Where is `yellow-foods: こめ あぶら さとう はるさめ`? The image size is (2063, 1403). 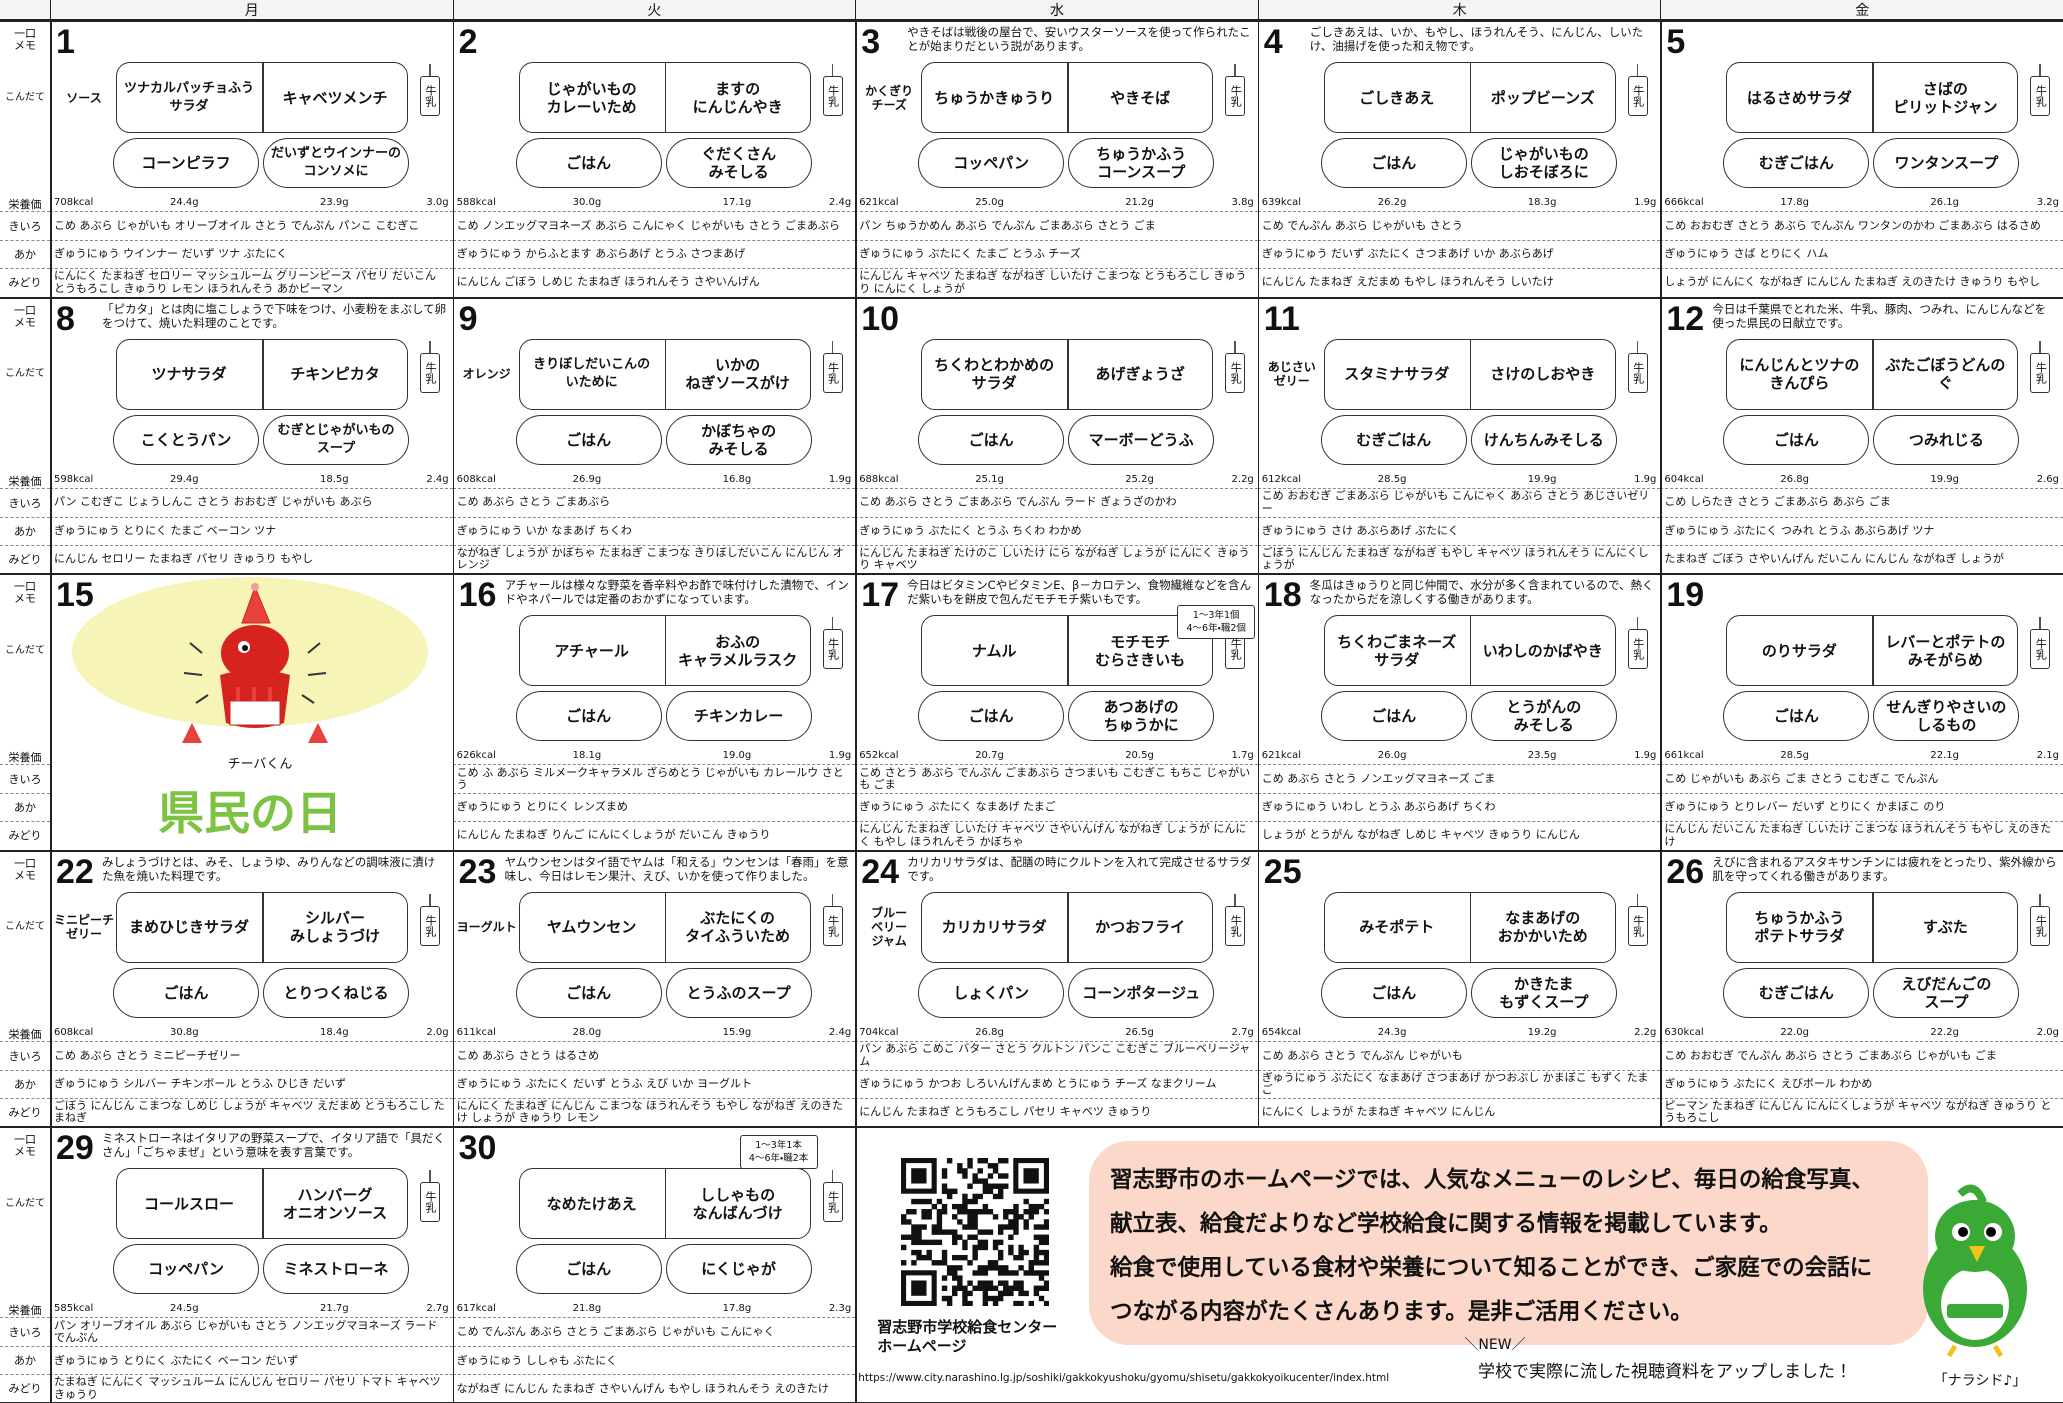 yellow-foods: こめ あぶら さとう はるさめ is located at coordinates (528, 1055).